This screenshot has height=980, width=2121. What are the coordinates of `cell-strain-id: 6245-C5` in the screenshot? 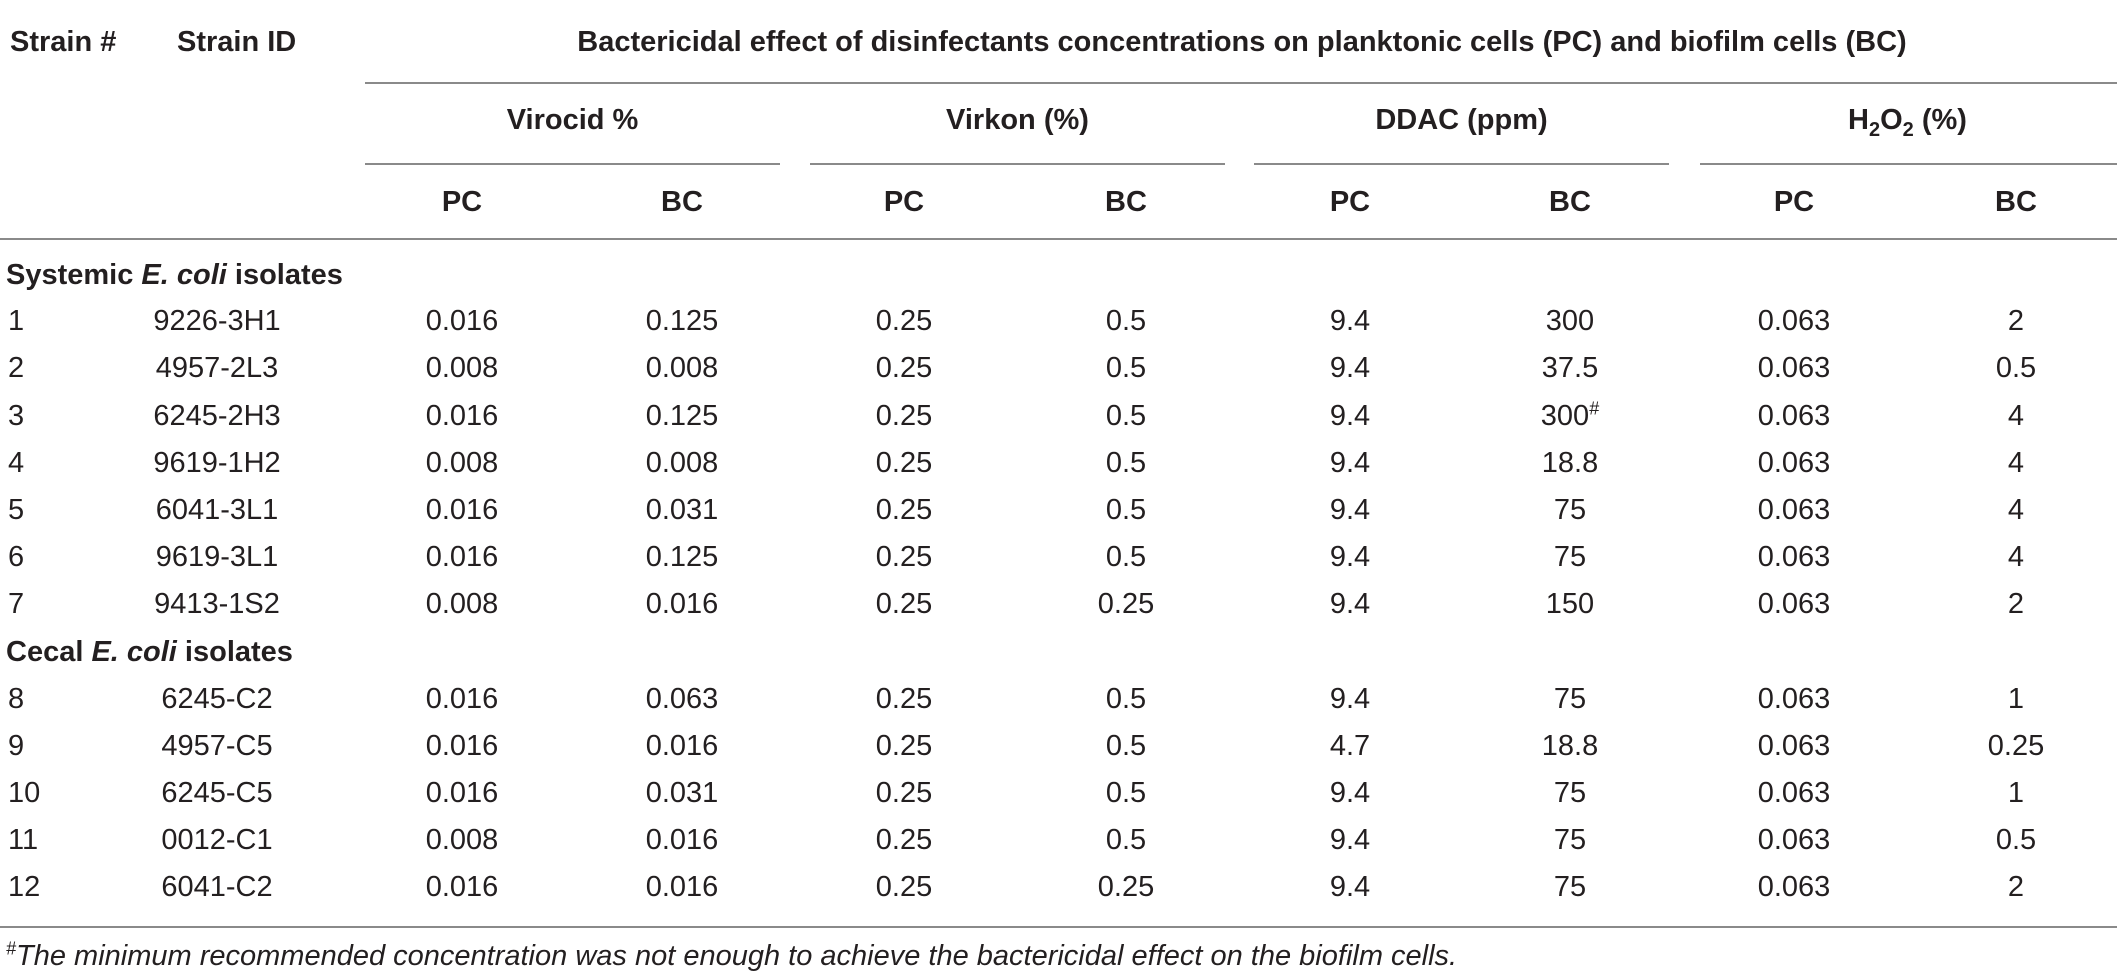 It's located at (217, 793).